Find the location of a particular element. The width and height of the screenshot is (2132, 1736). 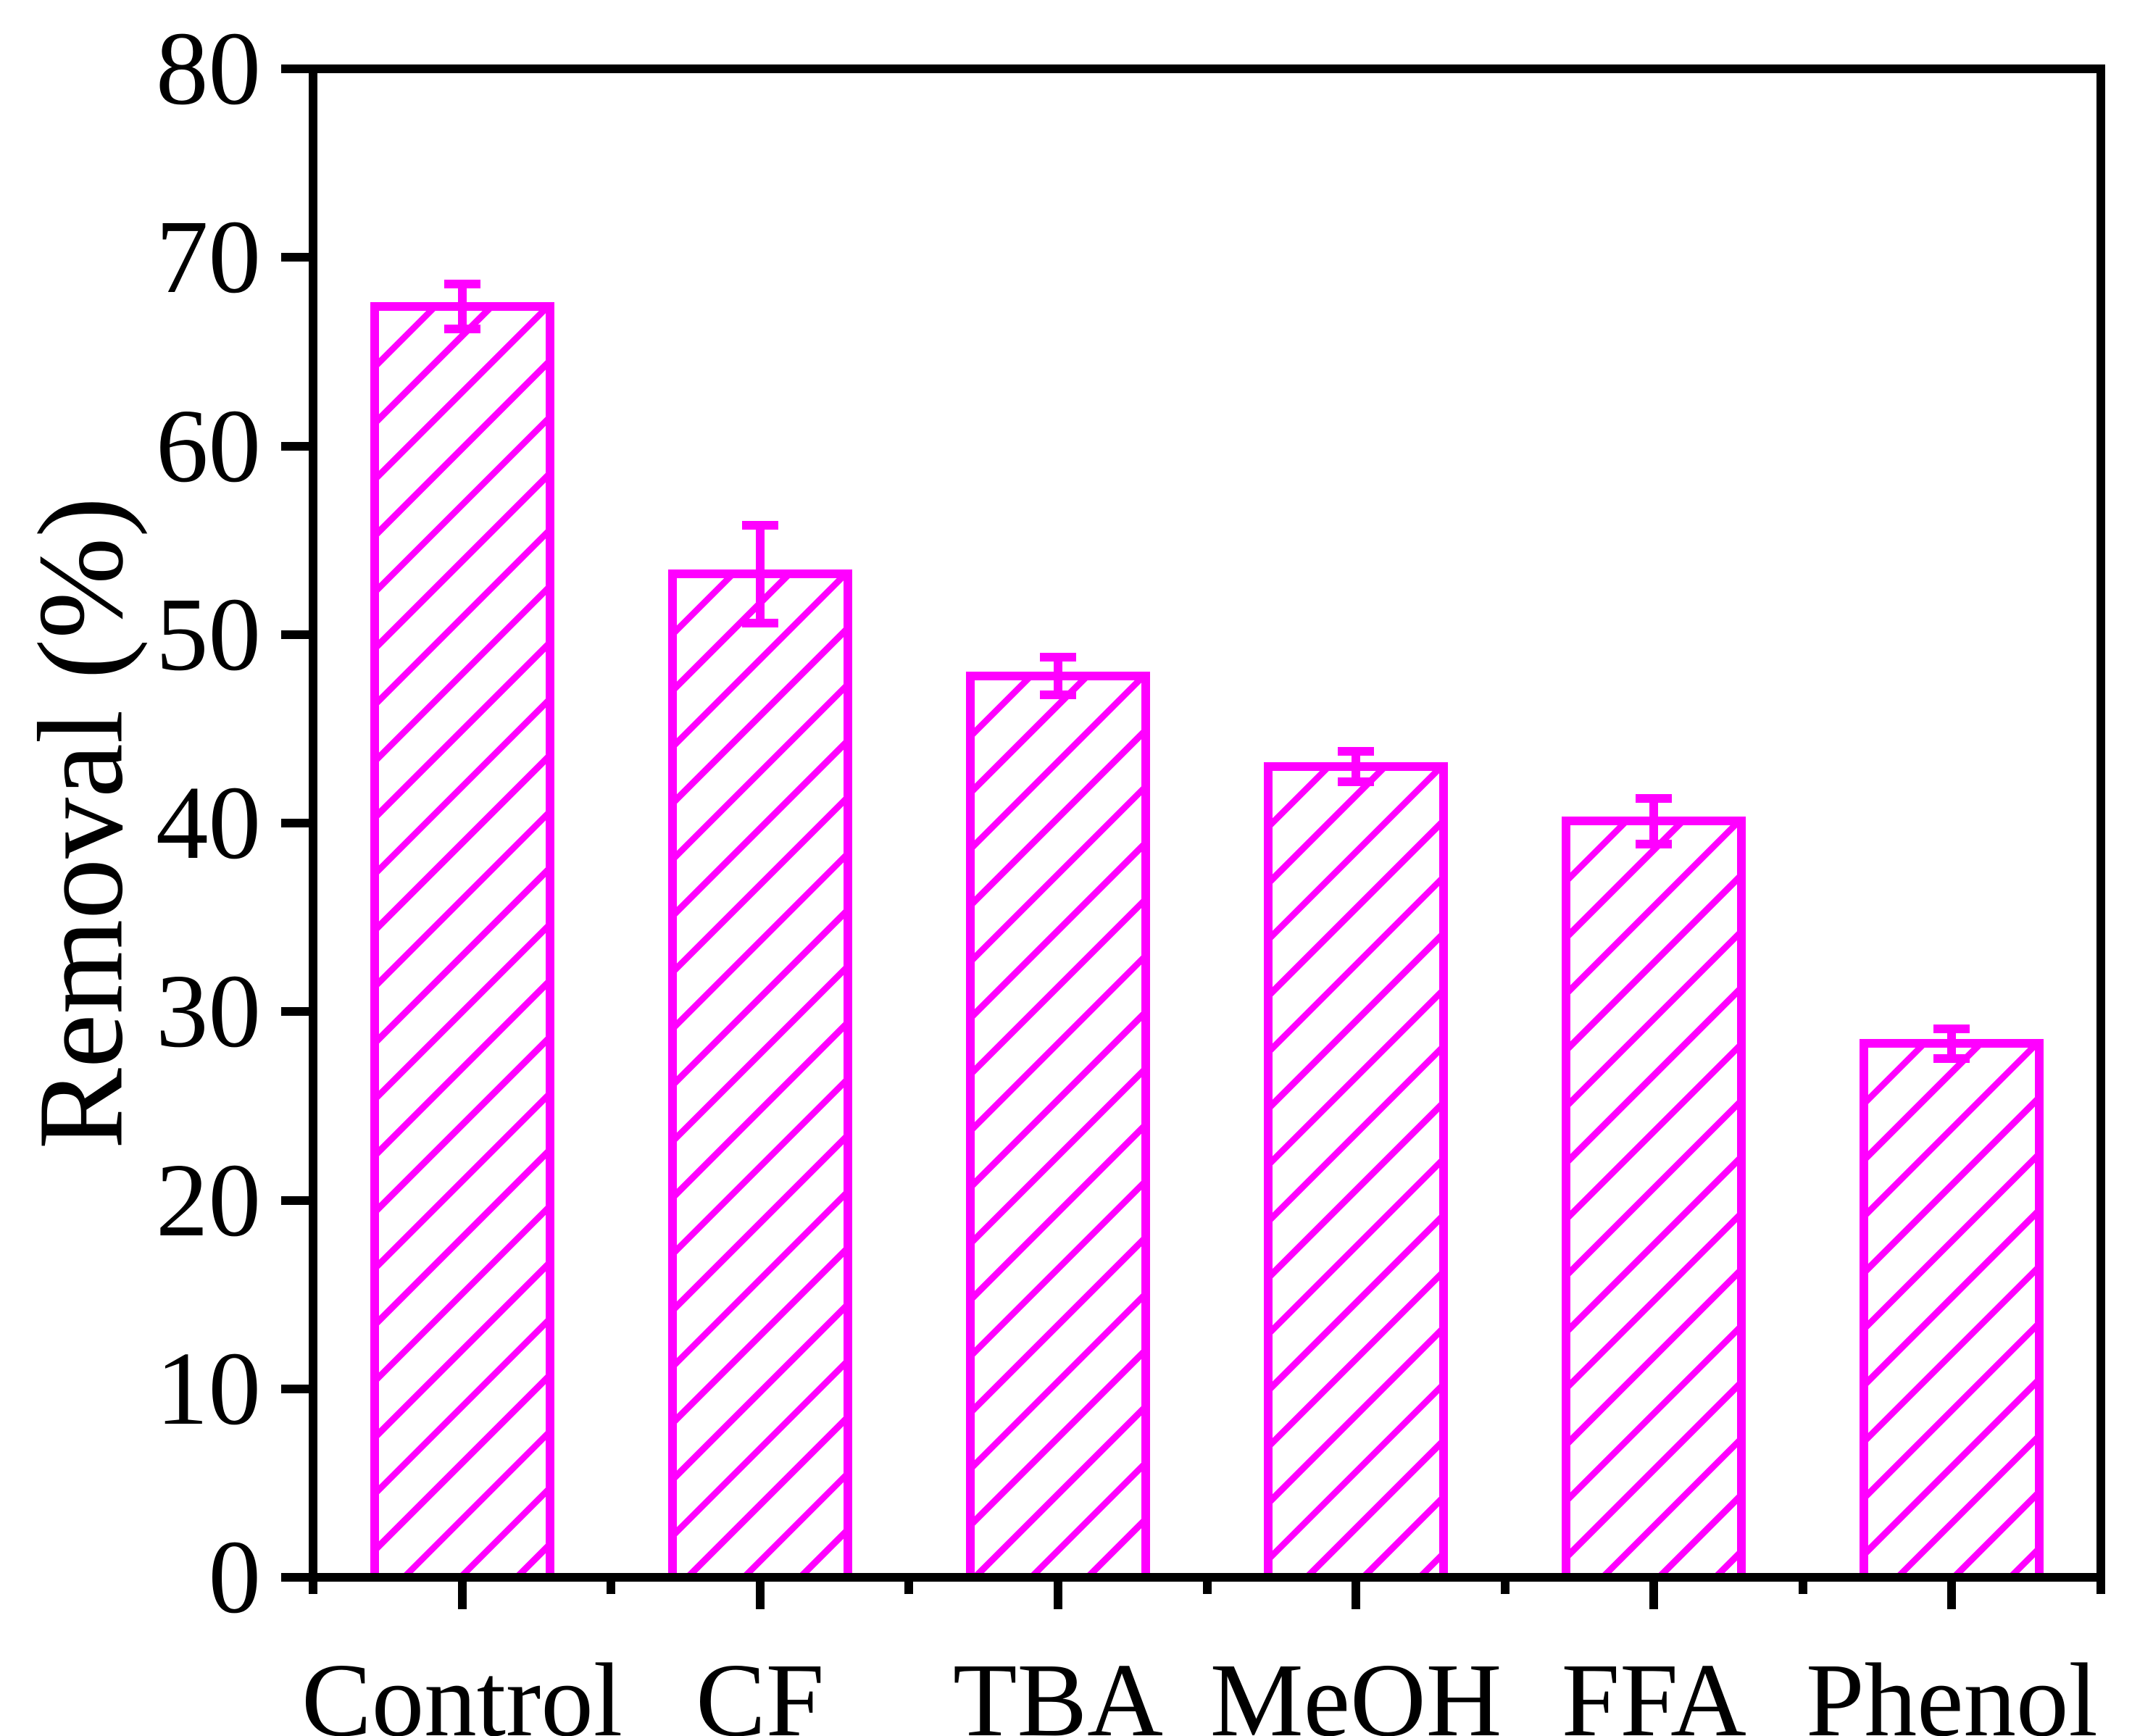

y-tick-label: 80 is located at coordinates (208, 69).